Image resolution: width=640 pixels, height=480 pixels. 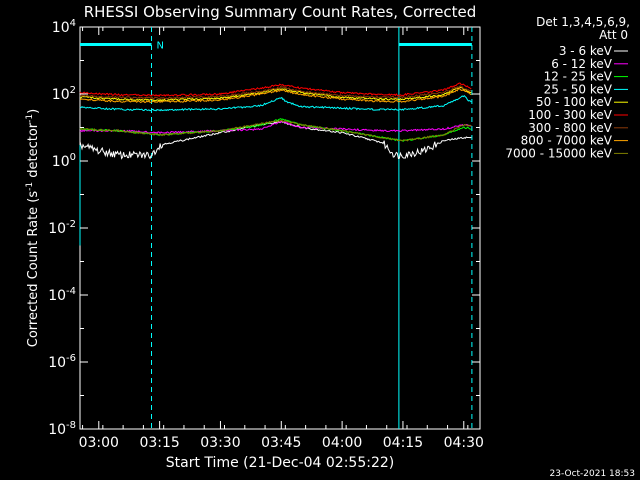 I want to click on x-tick-label: 03:00, so click(x=99, y=443).